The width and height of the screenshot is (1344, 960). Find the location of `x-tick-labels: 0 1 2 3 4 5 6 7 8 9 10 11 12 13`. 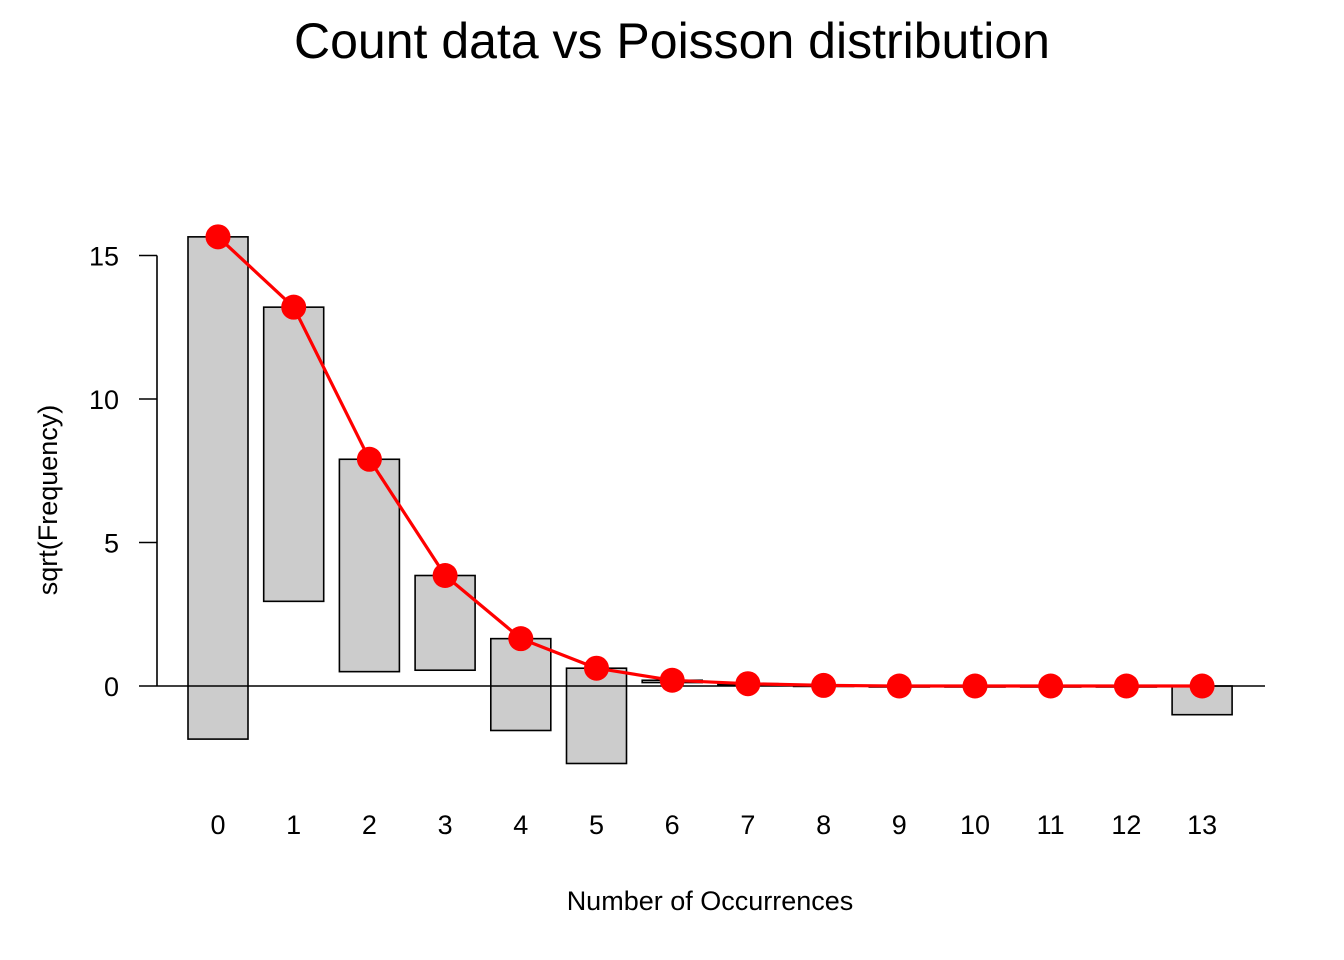

x-tick-labels: 0 1 2 3 4 5 6 7 8 9 10 11 12 13 is located at coordinates (713, 825).